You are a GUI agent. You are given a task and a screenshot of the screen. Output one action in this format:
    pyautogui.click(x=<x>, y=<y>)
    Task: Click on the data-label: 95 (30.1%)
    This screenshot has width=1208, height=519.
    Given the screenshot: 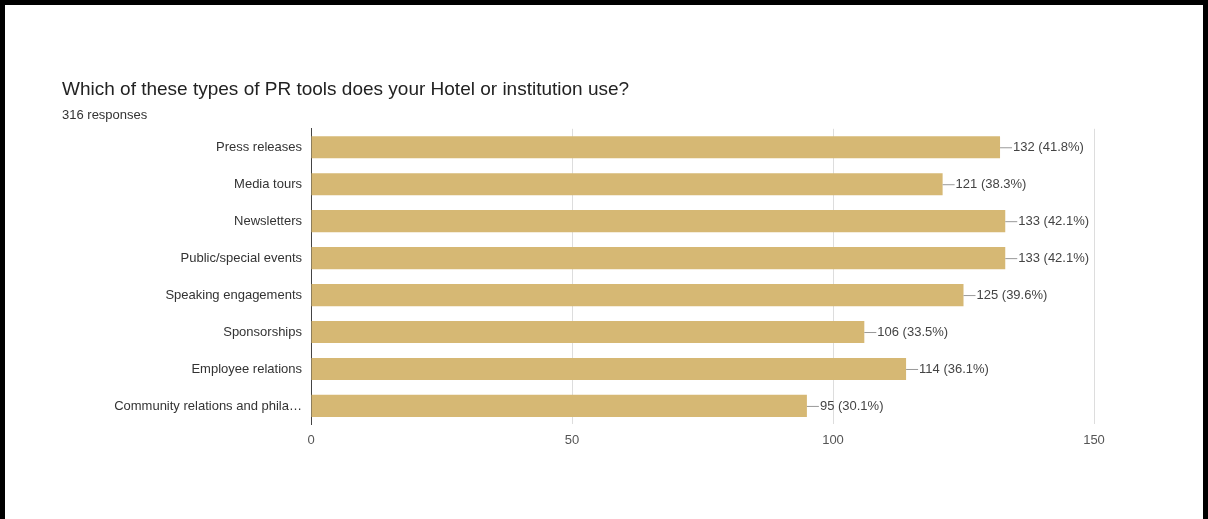 What is the action you would take?
    pyautogui.click(x=851, y=405)
    